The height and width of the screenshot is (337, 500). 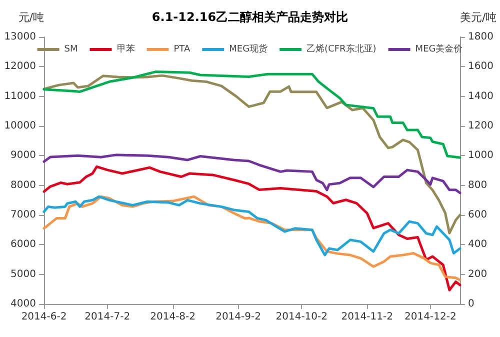 What do you see at coordinates (23, 274) in the screenshot?
I see `y-tick-label: 5000` at bounding box center [23, 274].